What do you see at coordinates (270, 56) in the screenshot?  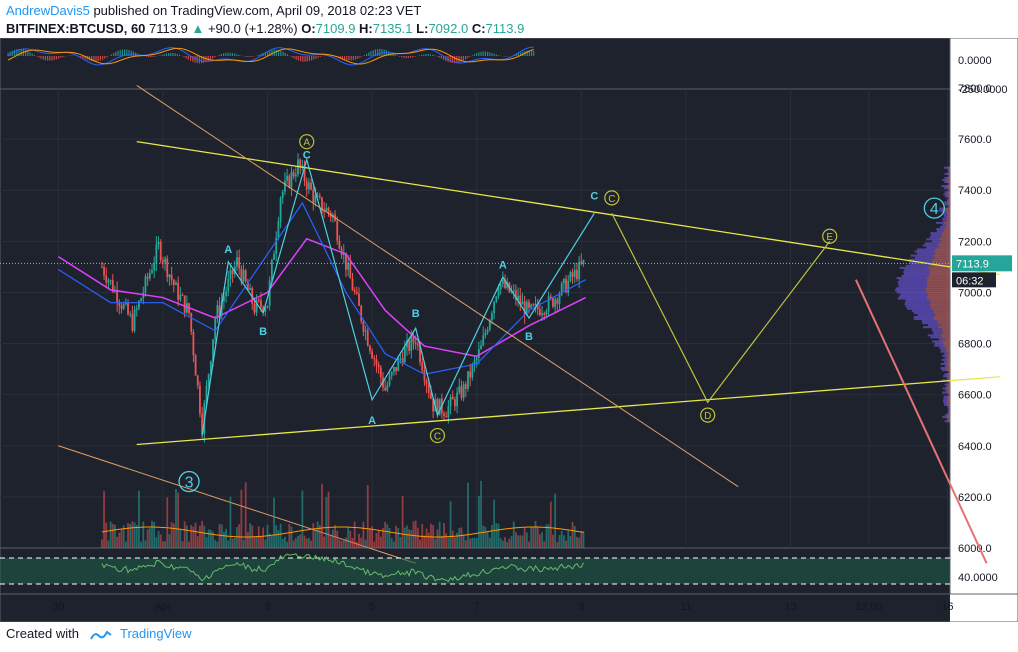 I see `macd-signal-line` at bounding box center [270, 56].